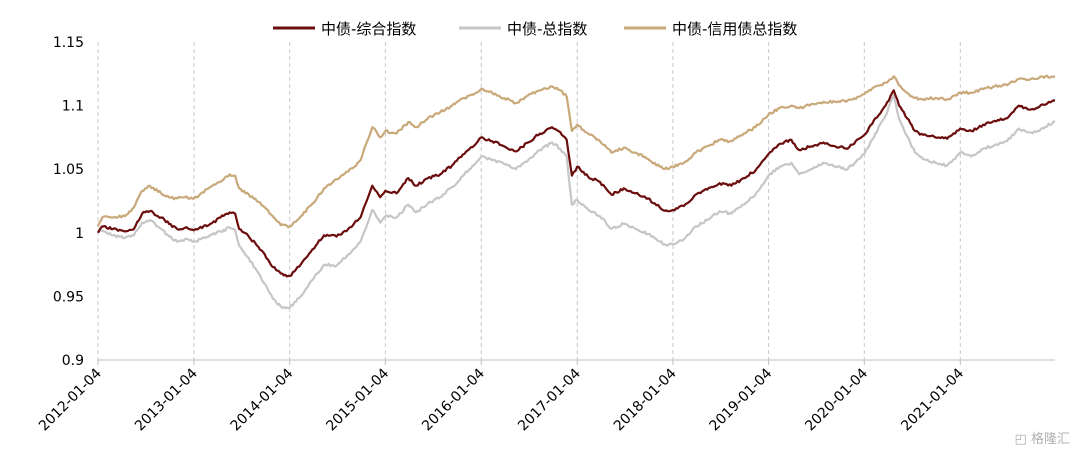  Describe the element at coordinates (547, 29) in the screenshot. I see `legend-label-1: 中债-总指数` at that location.